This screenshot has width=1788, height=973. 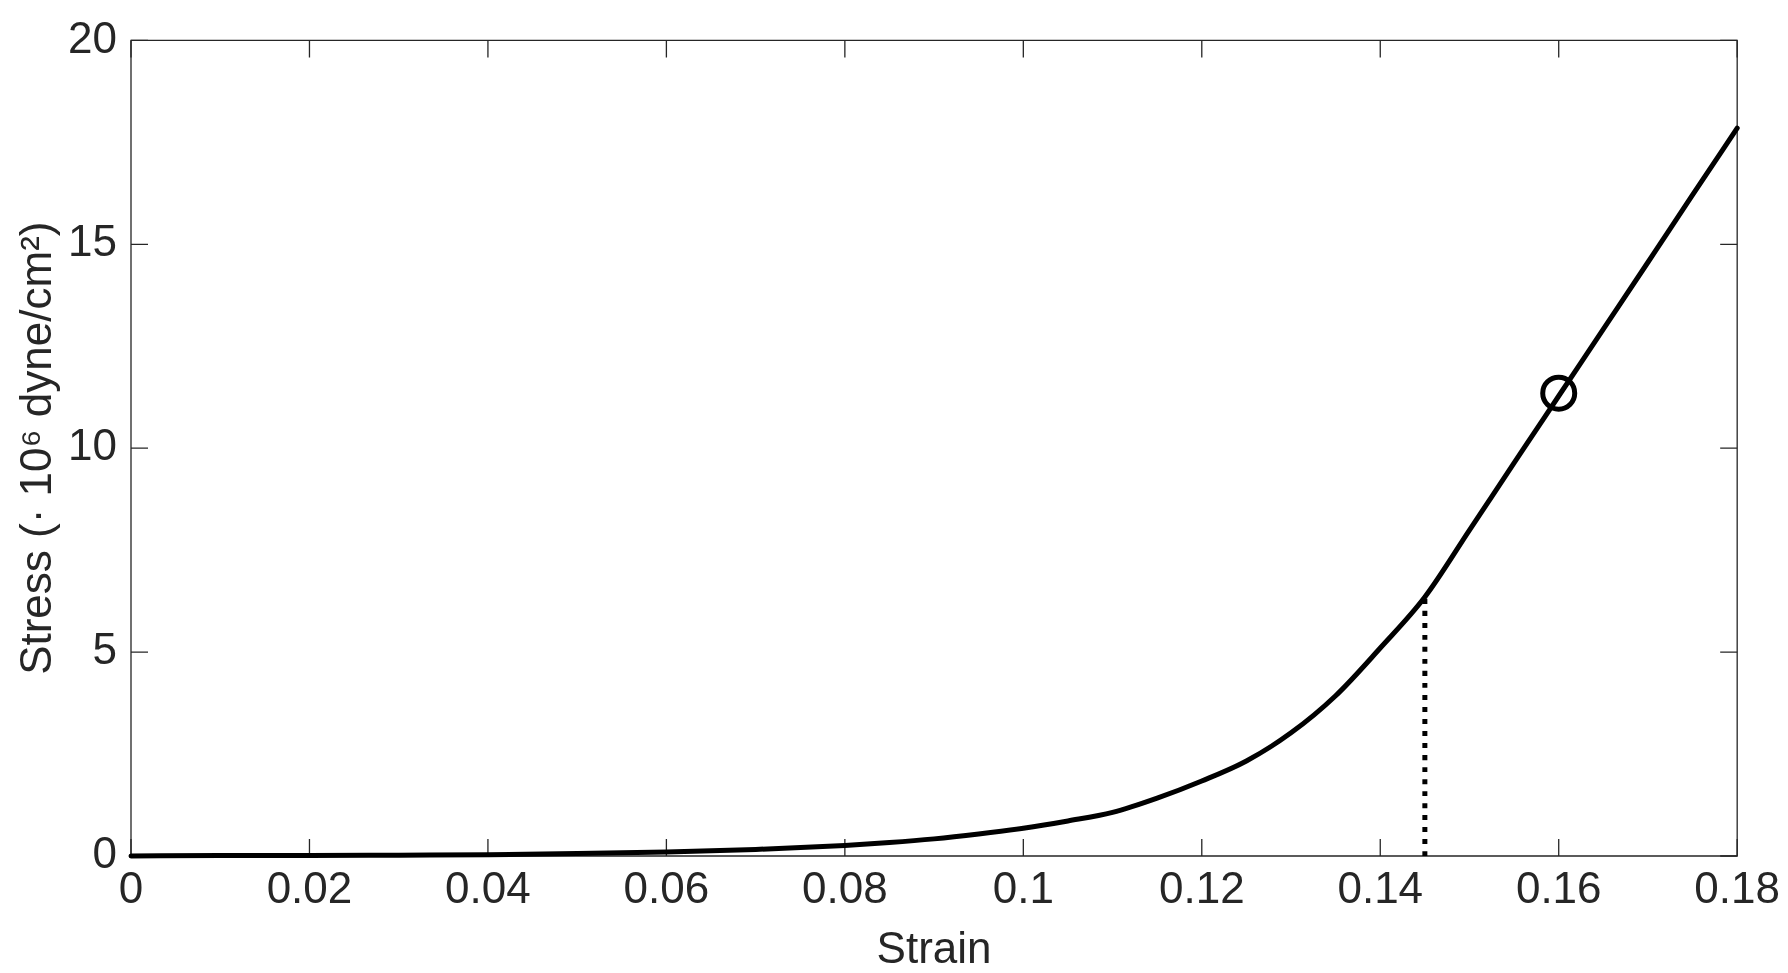 What do you see at coordinates (1380, 887) in the screenshot?
I see `x-tick-label: 0.14` at bounding box center [1380, 887].